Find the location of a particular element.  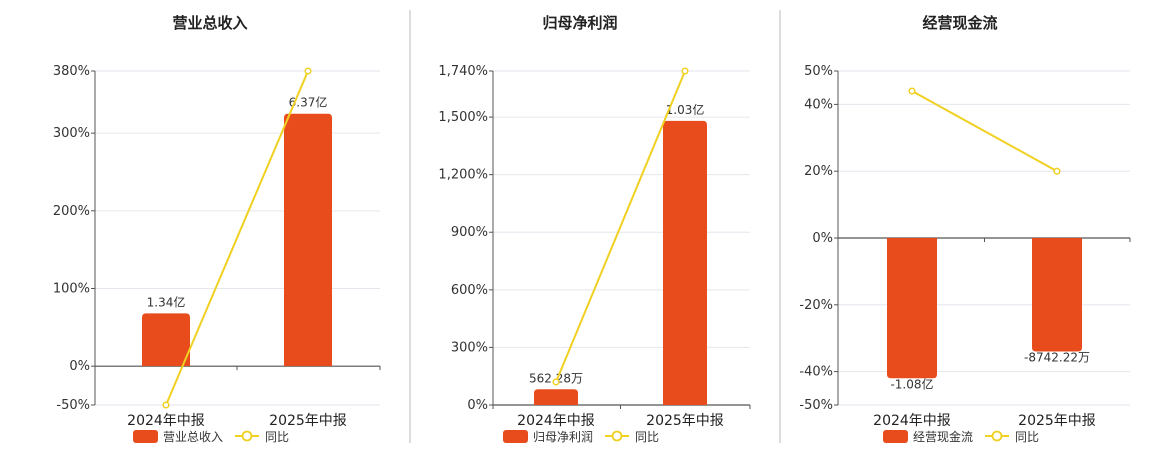

legend-label: 营业总收入 is located at coordinates (193, 437).